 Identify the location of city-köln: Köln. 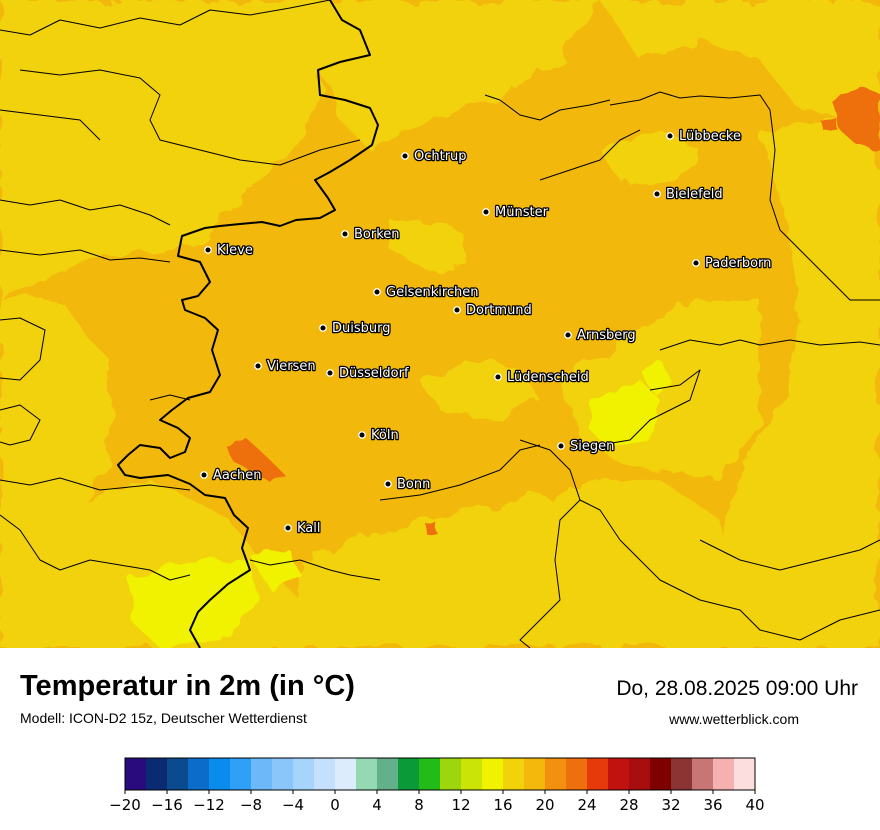
(379, 435).